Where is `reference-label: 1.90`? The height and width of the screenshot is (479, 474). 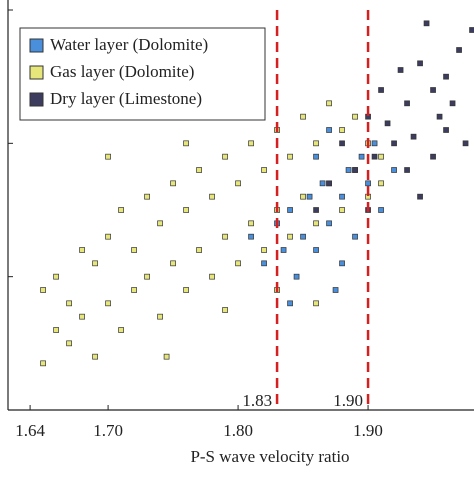
reference-label: 1.90 is located at coordinates (348, 400).